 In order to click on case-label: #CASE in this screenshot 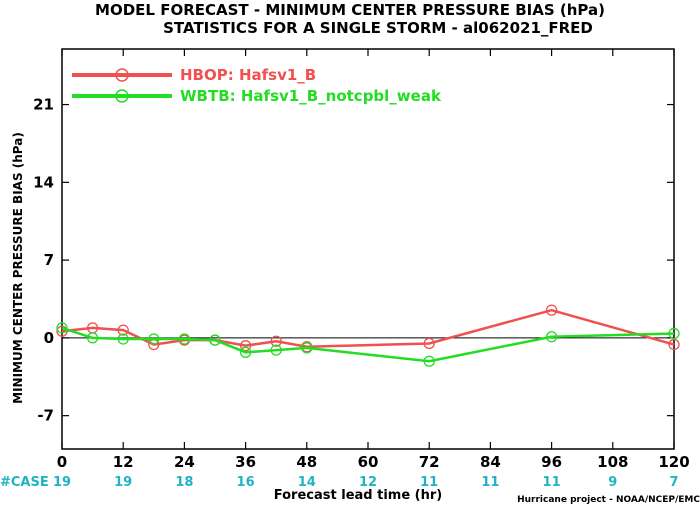, I will do `click(24, 482)`.